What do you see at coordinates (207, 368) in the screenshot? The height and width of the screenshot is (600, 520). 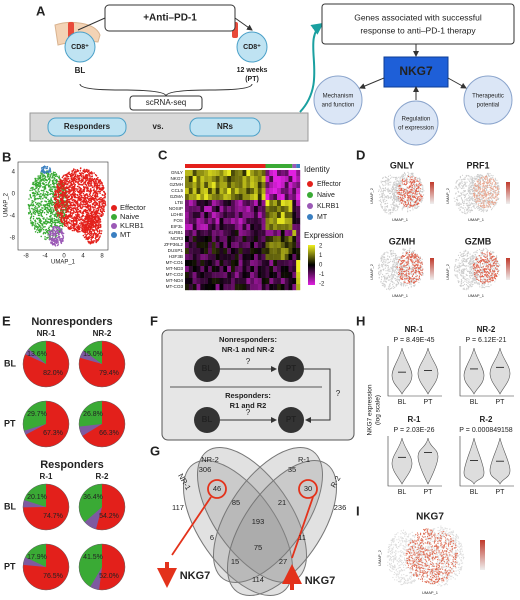 I see `label: BL` at bounding box center [207, 368].